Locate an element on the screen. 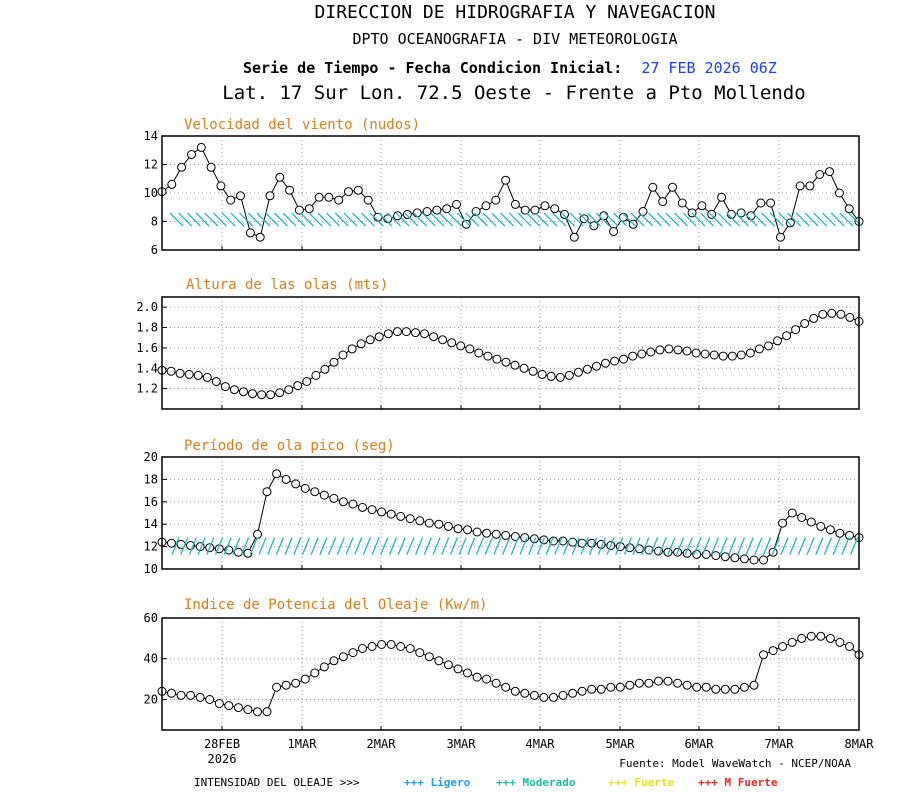 This screenshot has width=900, height=800. panel-frame is located at coordinates (510, 513).